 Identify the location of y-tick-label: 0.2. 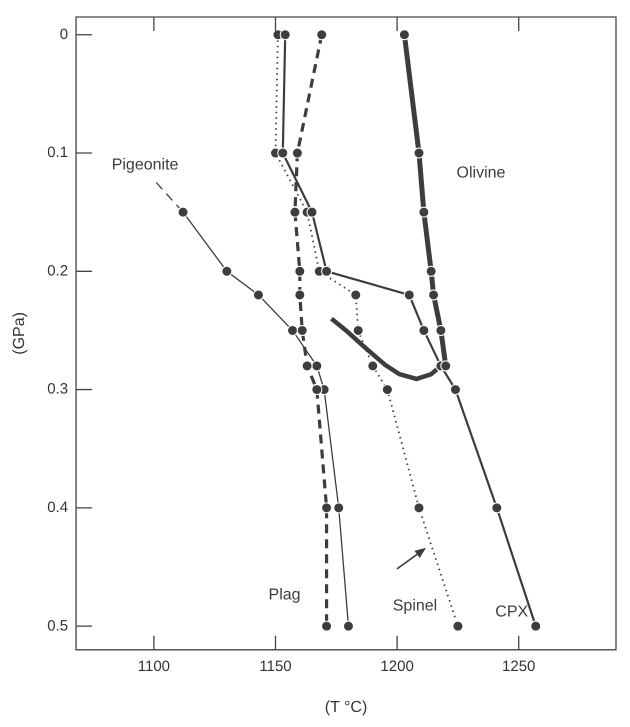
(57, 271).